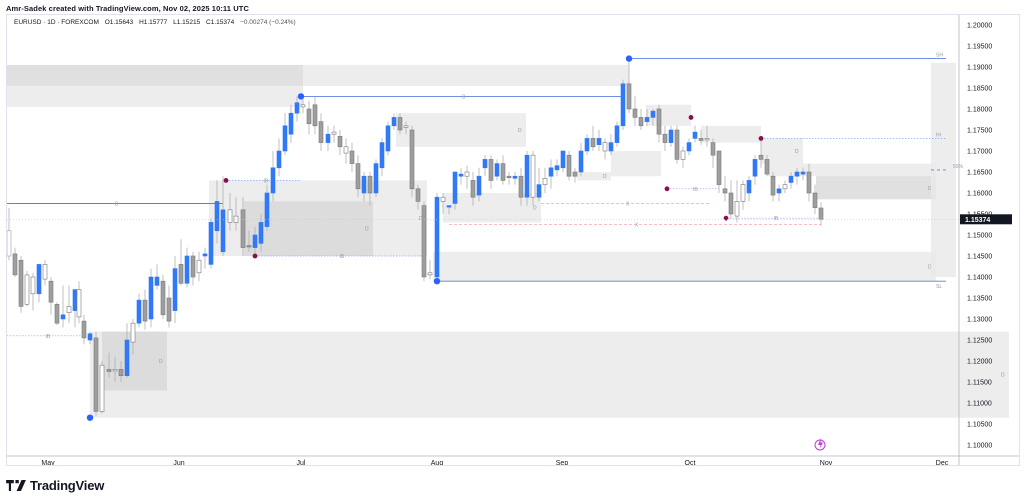 Image resolution: width=1024 pixels, height=503 pixels. Describe the element at coordinates (986, 219) in the screenshot. I see `last-price-badge` at that location.